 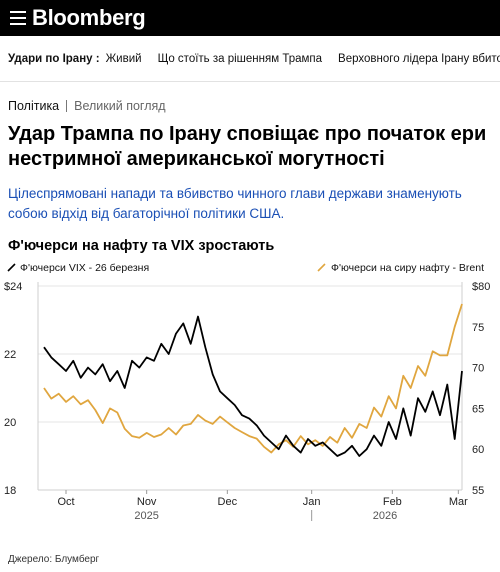 I want to click on ticker-link-supreme-leader: Верховного лідера Ірану вбито, so click(x=419, y=58).